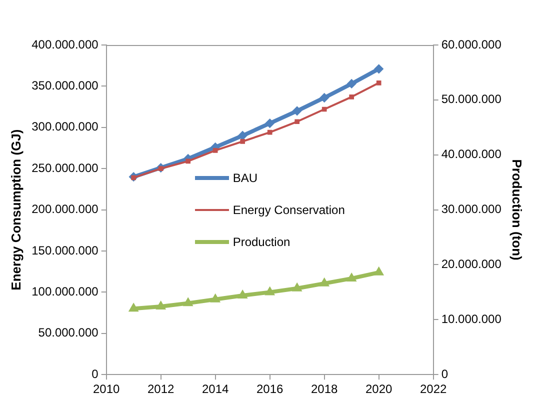 Image resolution: width=533 pixels, height=410 pixels. Describe the element at coordinates (16, 209) in the screenshot. I see `y-axis-title: Energy Consumption (GJ)` at that location.